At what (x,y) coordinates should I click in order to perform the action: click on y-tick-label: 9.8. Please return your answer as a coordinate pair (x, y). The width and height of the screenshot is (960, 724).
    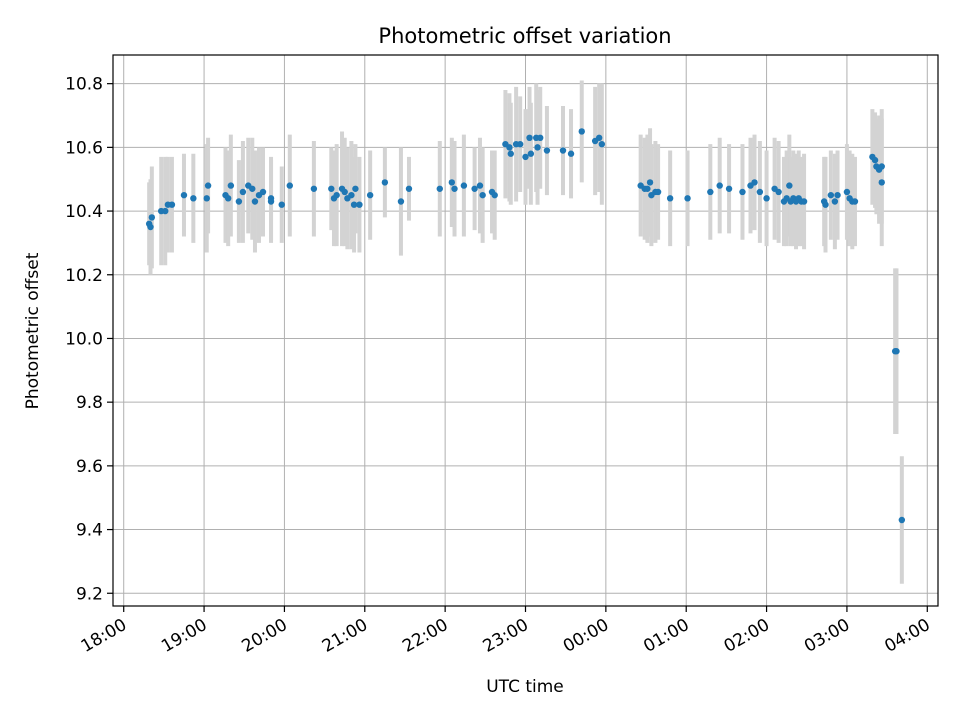
    Looking at the image, I should click on (89, 403).